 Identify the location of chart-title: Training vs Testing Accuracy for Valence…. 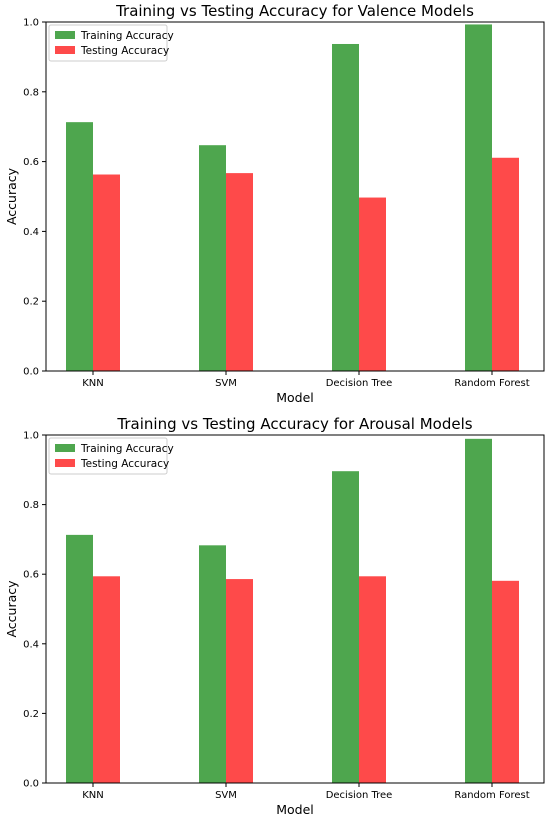
(294, 11).